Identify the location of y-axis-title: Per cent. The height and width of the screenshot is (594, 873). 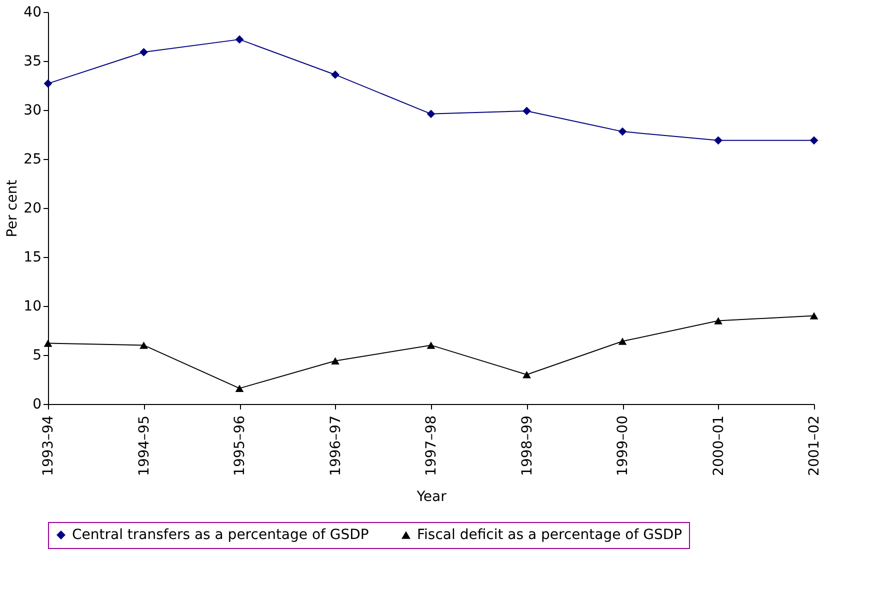
(12, 208).